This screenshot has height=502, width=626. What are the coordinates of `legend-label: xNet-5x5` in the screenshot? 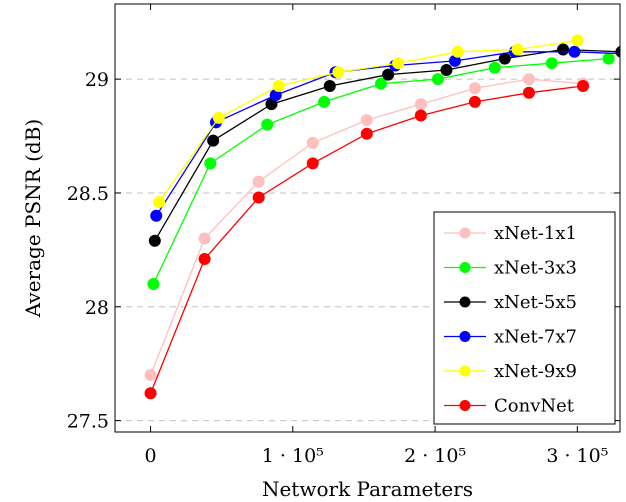 It's located at (535, 302).